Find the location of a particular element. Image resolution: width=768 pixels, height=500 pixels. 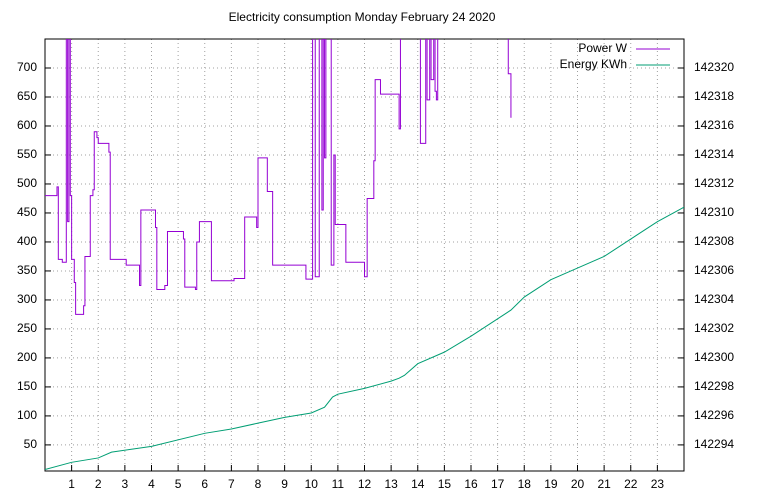

y-tick-label: 100 is located at coordinates (27, 415).